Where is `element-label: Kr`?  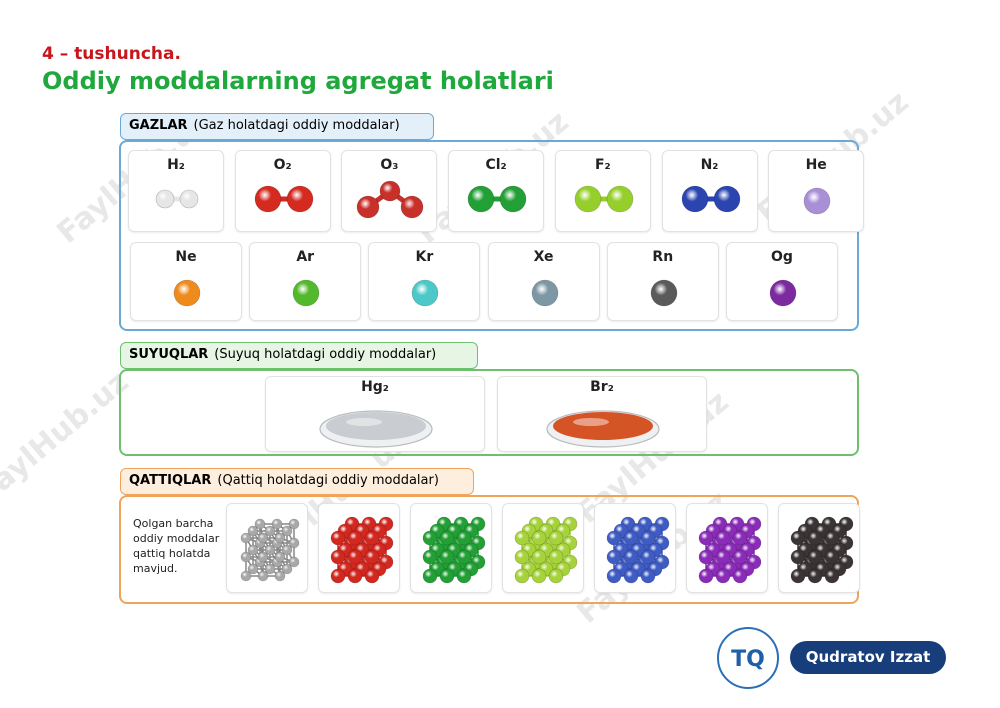
element-label: Kr is located at coordinates (424, 257).